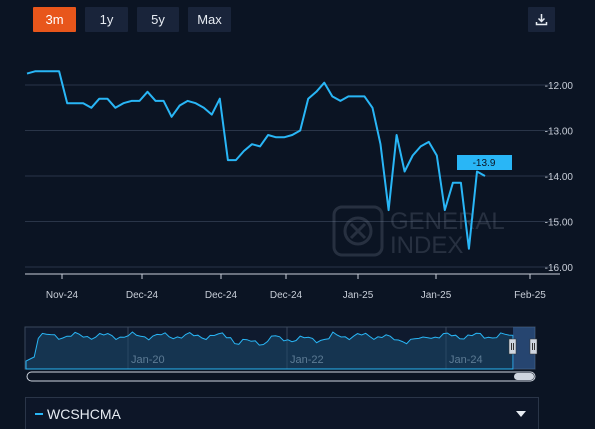 This screenshot has width=595, height=429. Describe the element at coordinates (530, 295) in the screenshot. I see `x-tick-label: Feb-25` at that location.